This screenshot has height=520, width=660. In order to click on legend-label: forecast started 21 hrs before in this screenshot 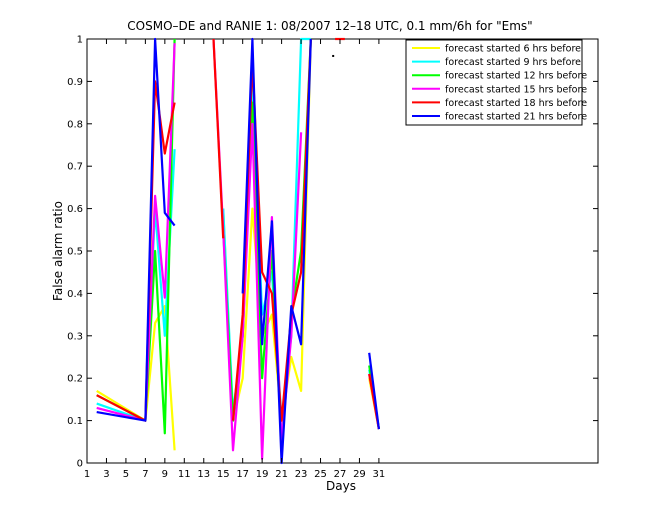, I will do `click(516, 117)`.